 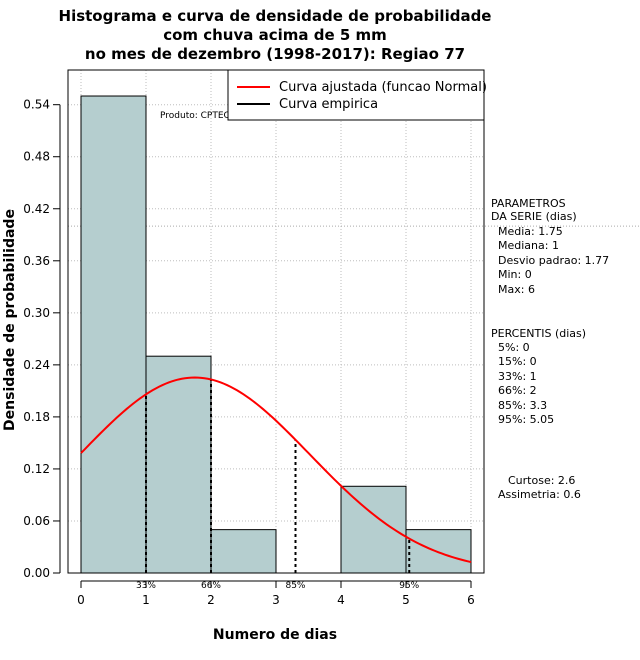 I want to click on param-desvio: Desvio padrao: 1.77, so click(x=553, y=260).